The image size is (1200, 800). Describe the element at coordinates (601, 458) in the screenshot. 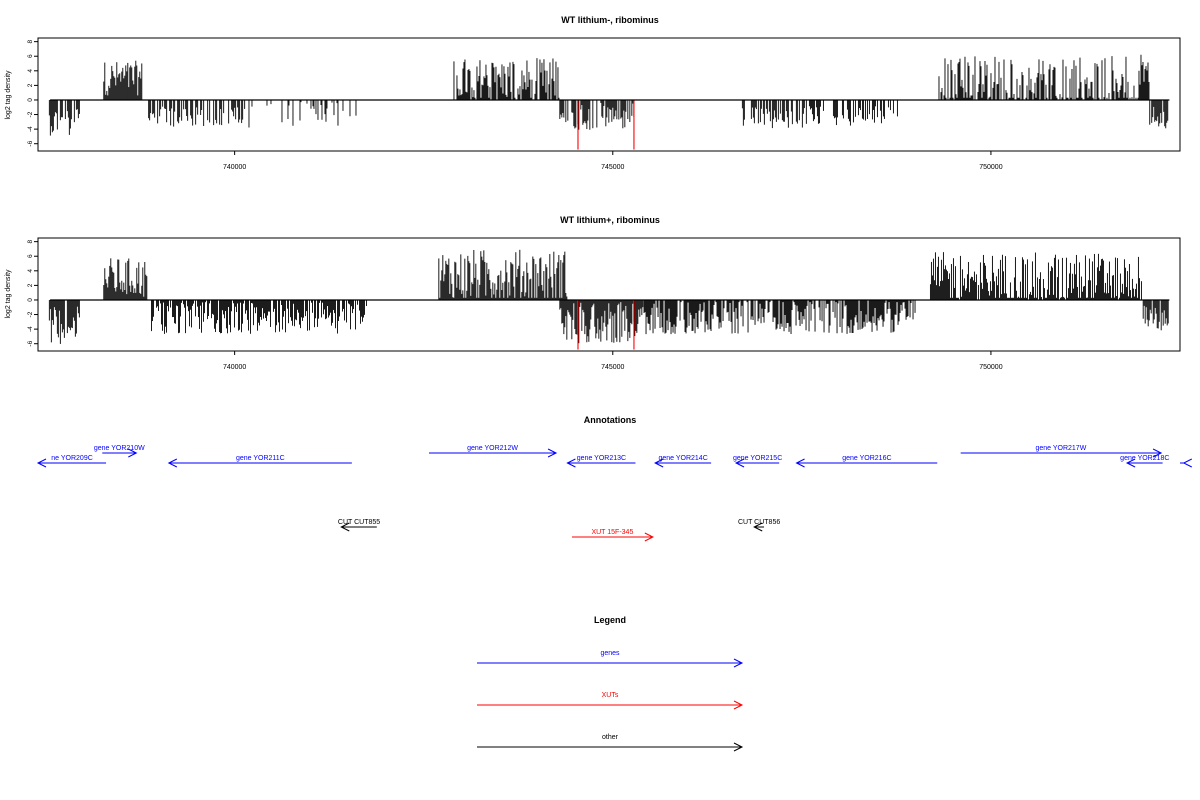

I see `feature-label: gene YOR213C` at that location.